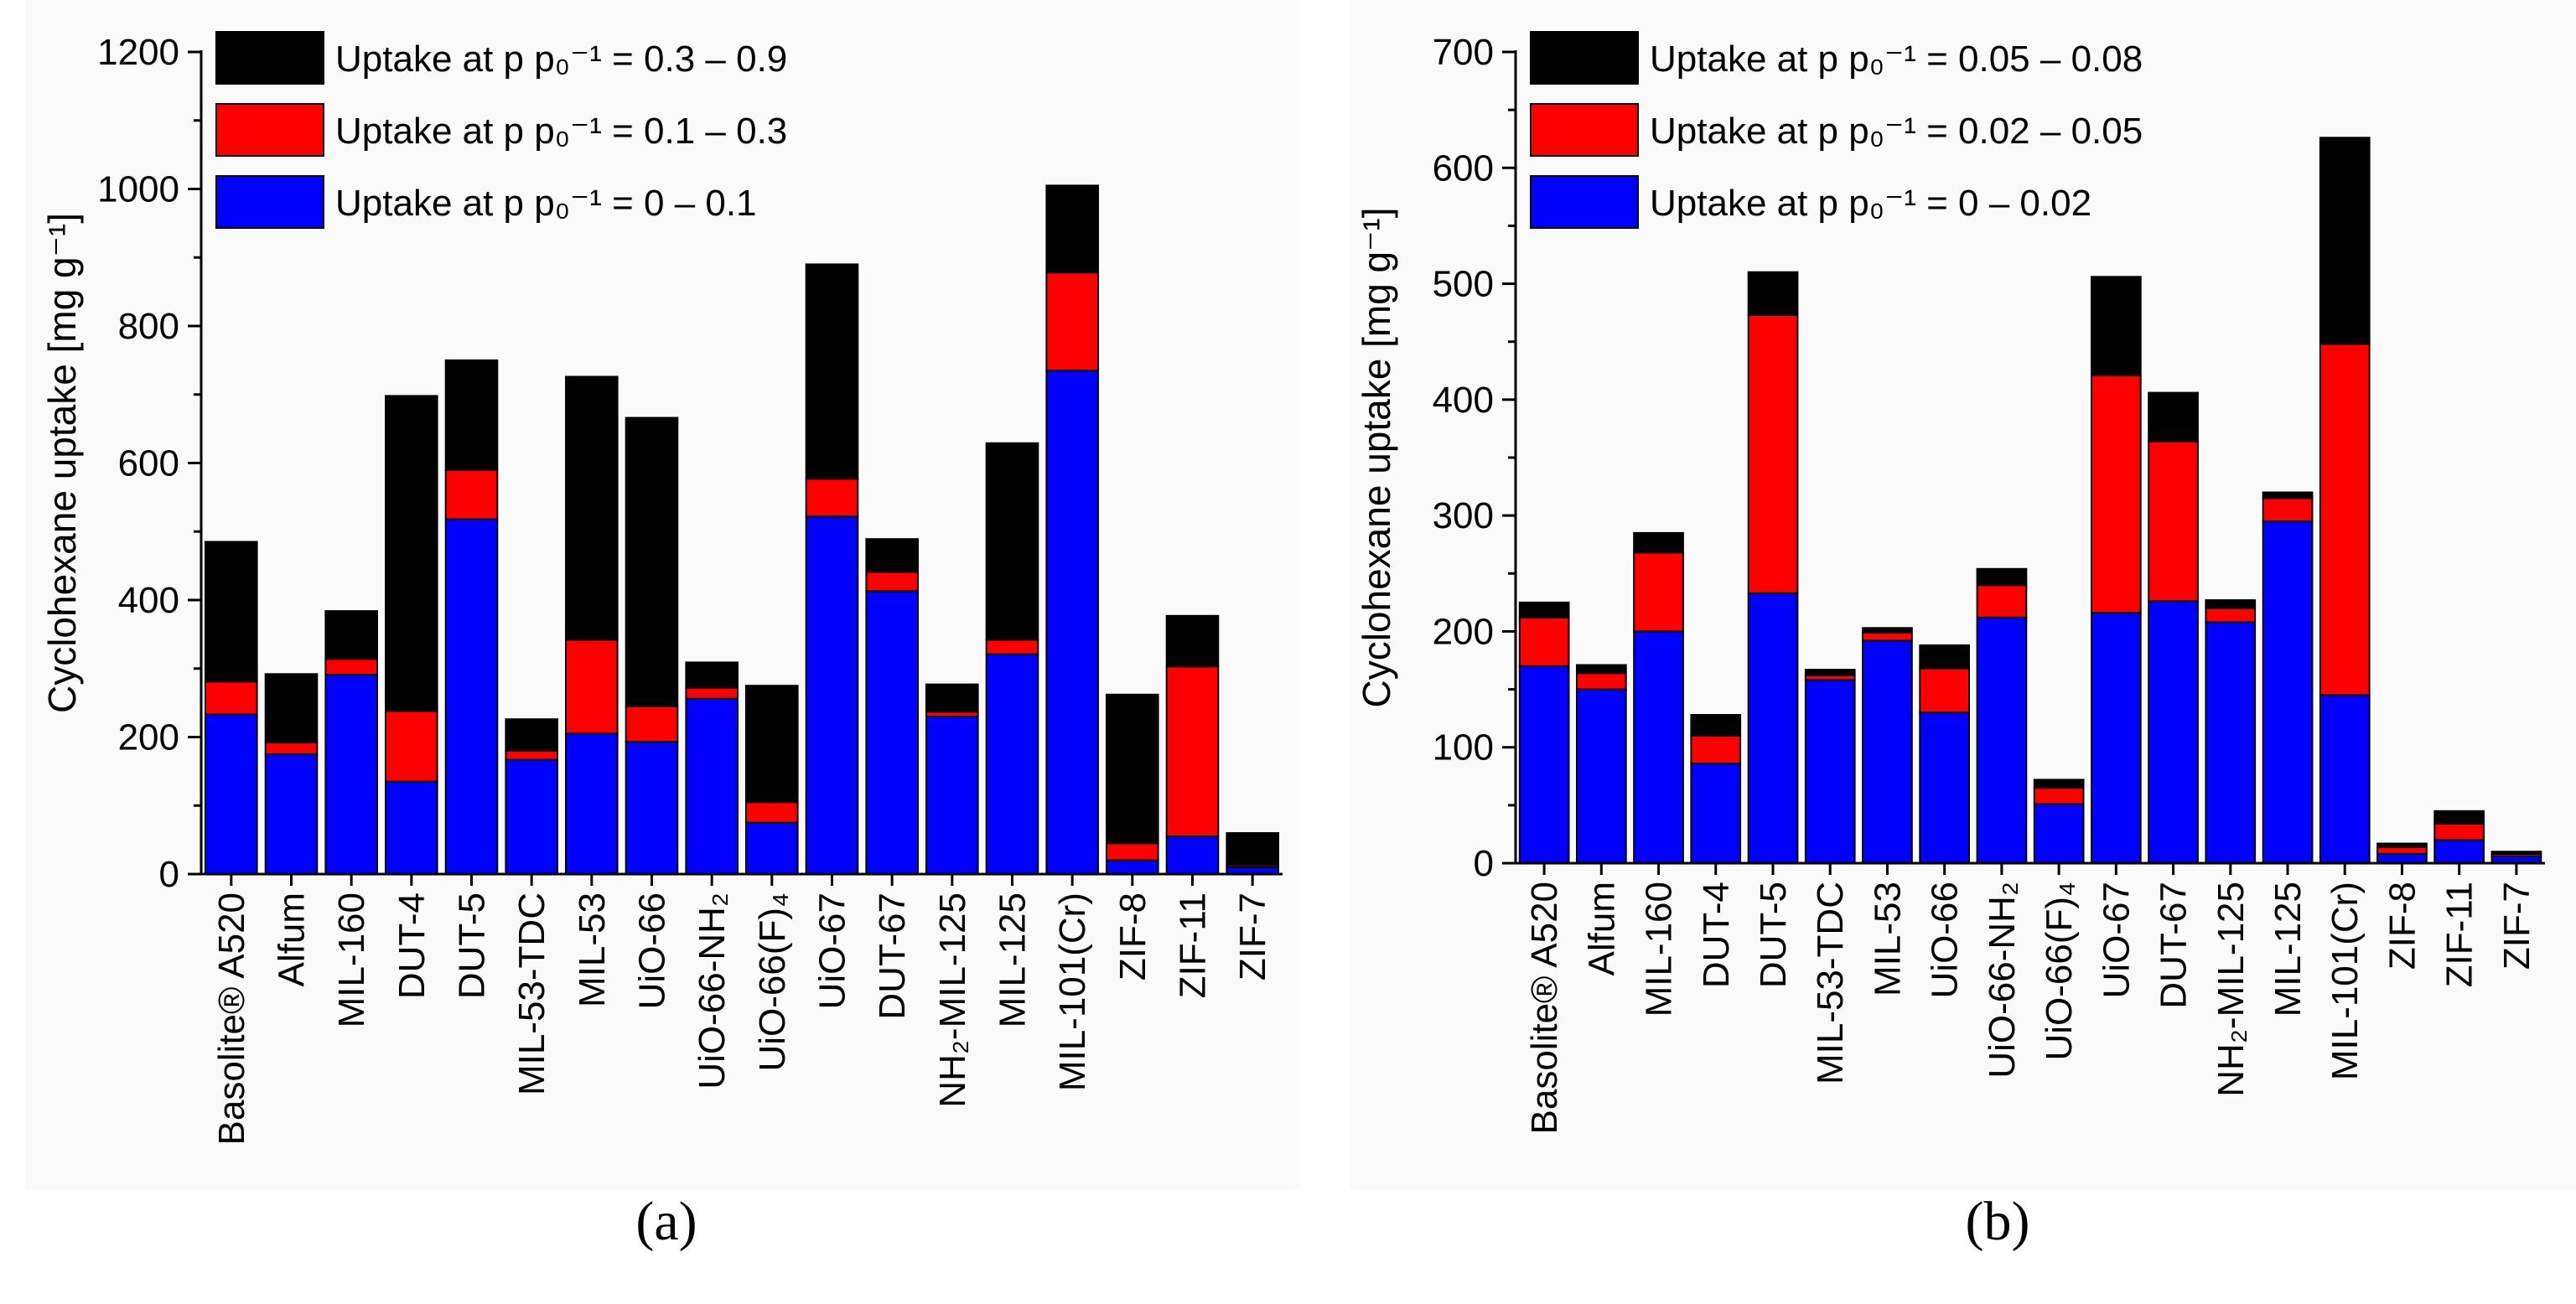  Describe the element at coordinates (1463, 52) in the screenshot. I see `y-tick-label: 700` at that location.